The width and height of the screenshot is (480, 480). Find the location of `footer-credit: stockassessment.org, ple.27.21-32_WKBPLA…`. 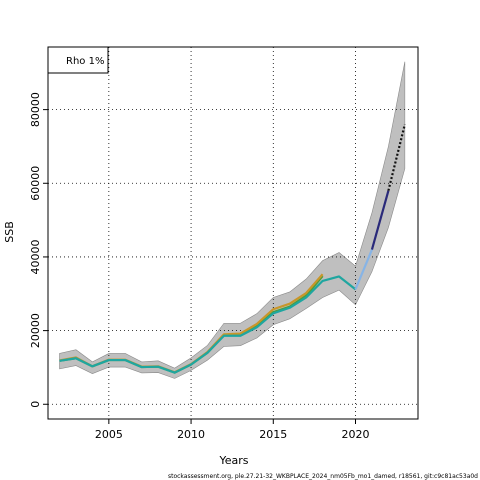

footer-credit: stockassessment.org, ple.27.21-32_WKBPLA… is located at coordinates (323, 476).